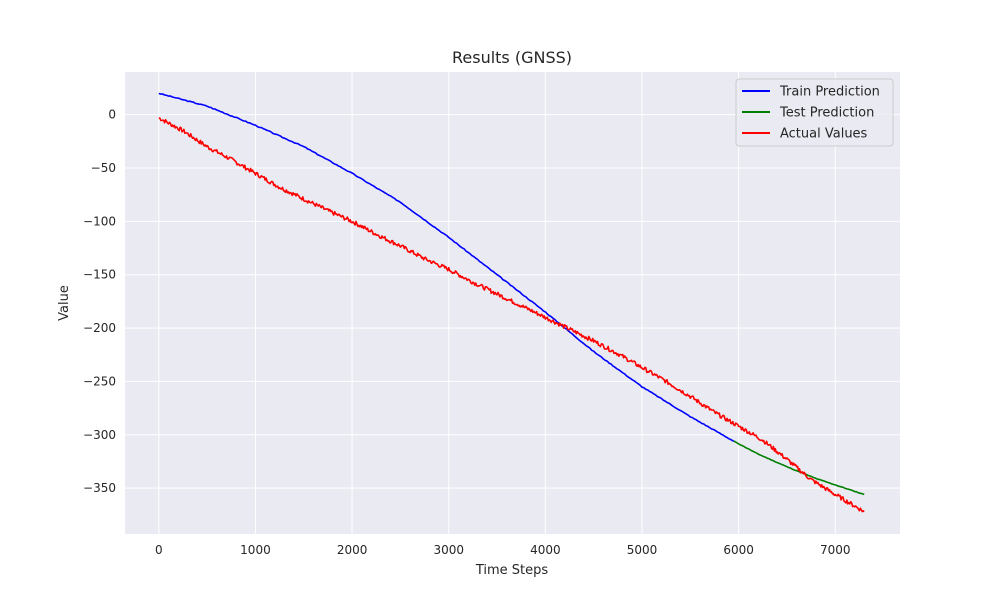 The width and height of the screenshot is (1000, 600). Describe the element at coordinates (448, 550) in the screenshot. I see `x-tick-label: 3000` at that location.